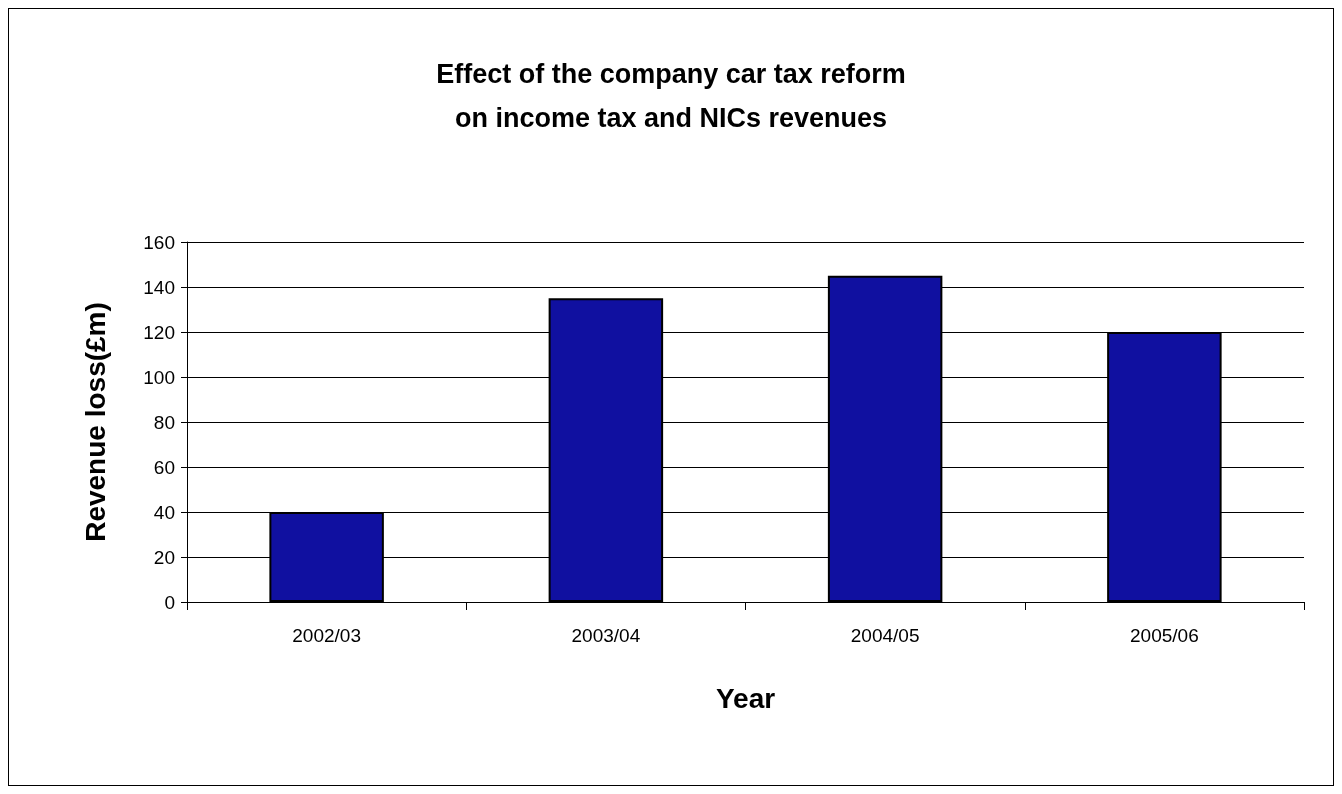 The height and width of the screenshot is (794, 1342). What do you see at coordinates (606, 635) in the screenshot?
I see `x-tick-label: 2003/04` at bounding box center [606, 635].